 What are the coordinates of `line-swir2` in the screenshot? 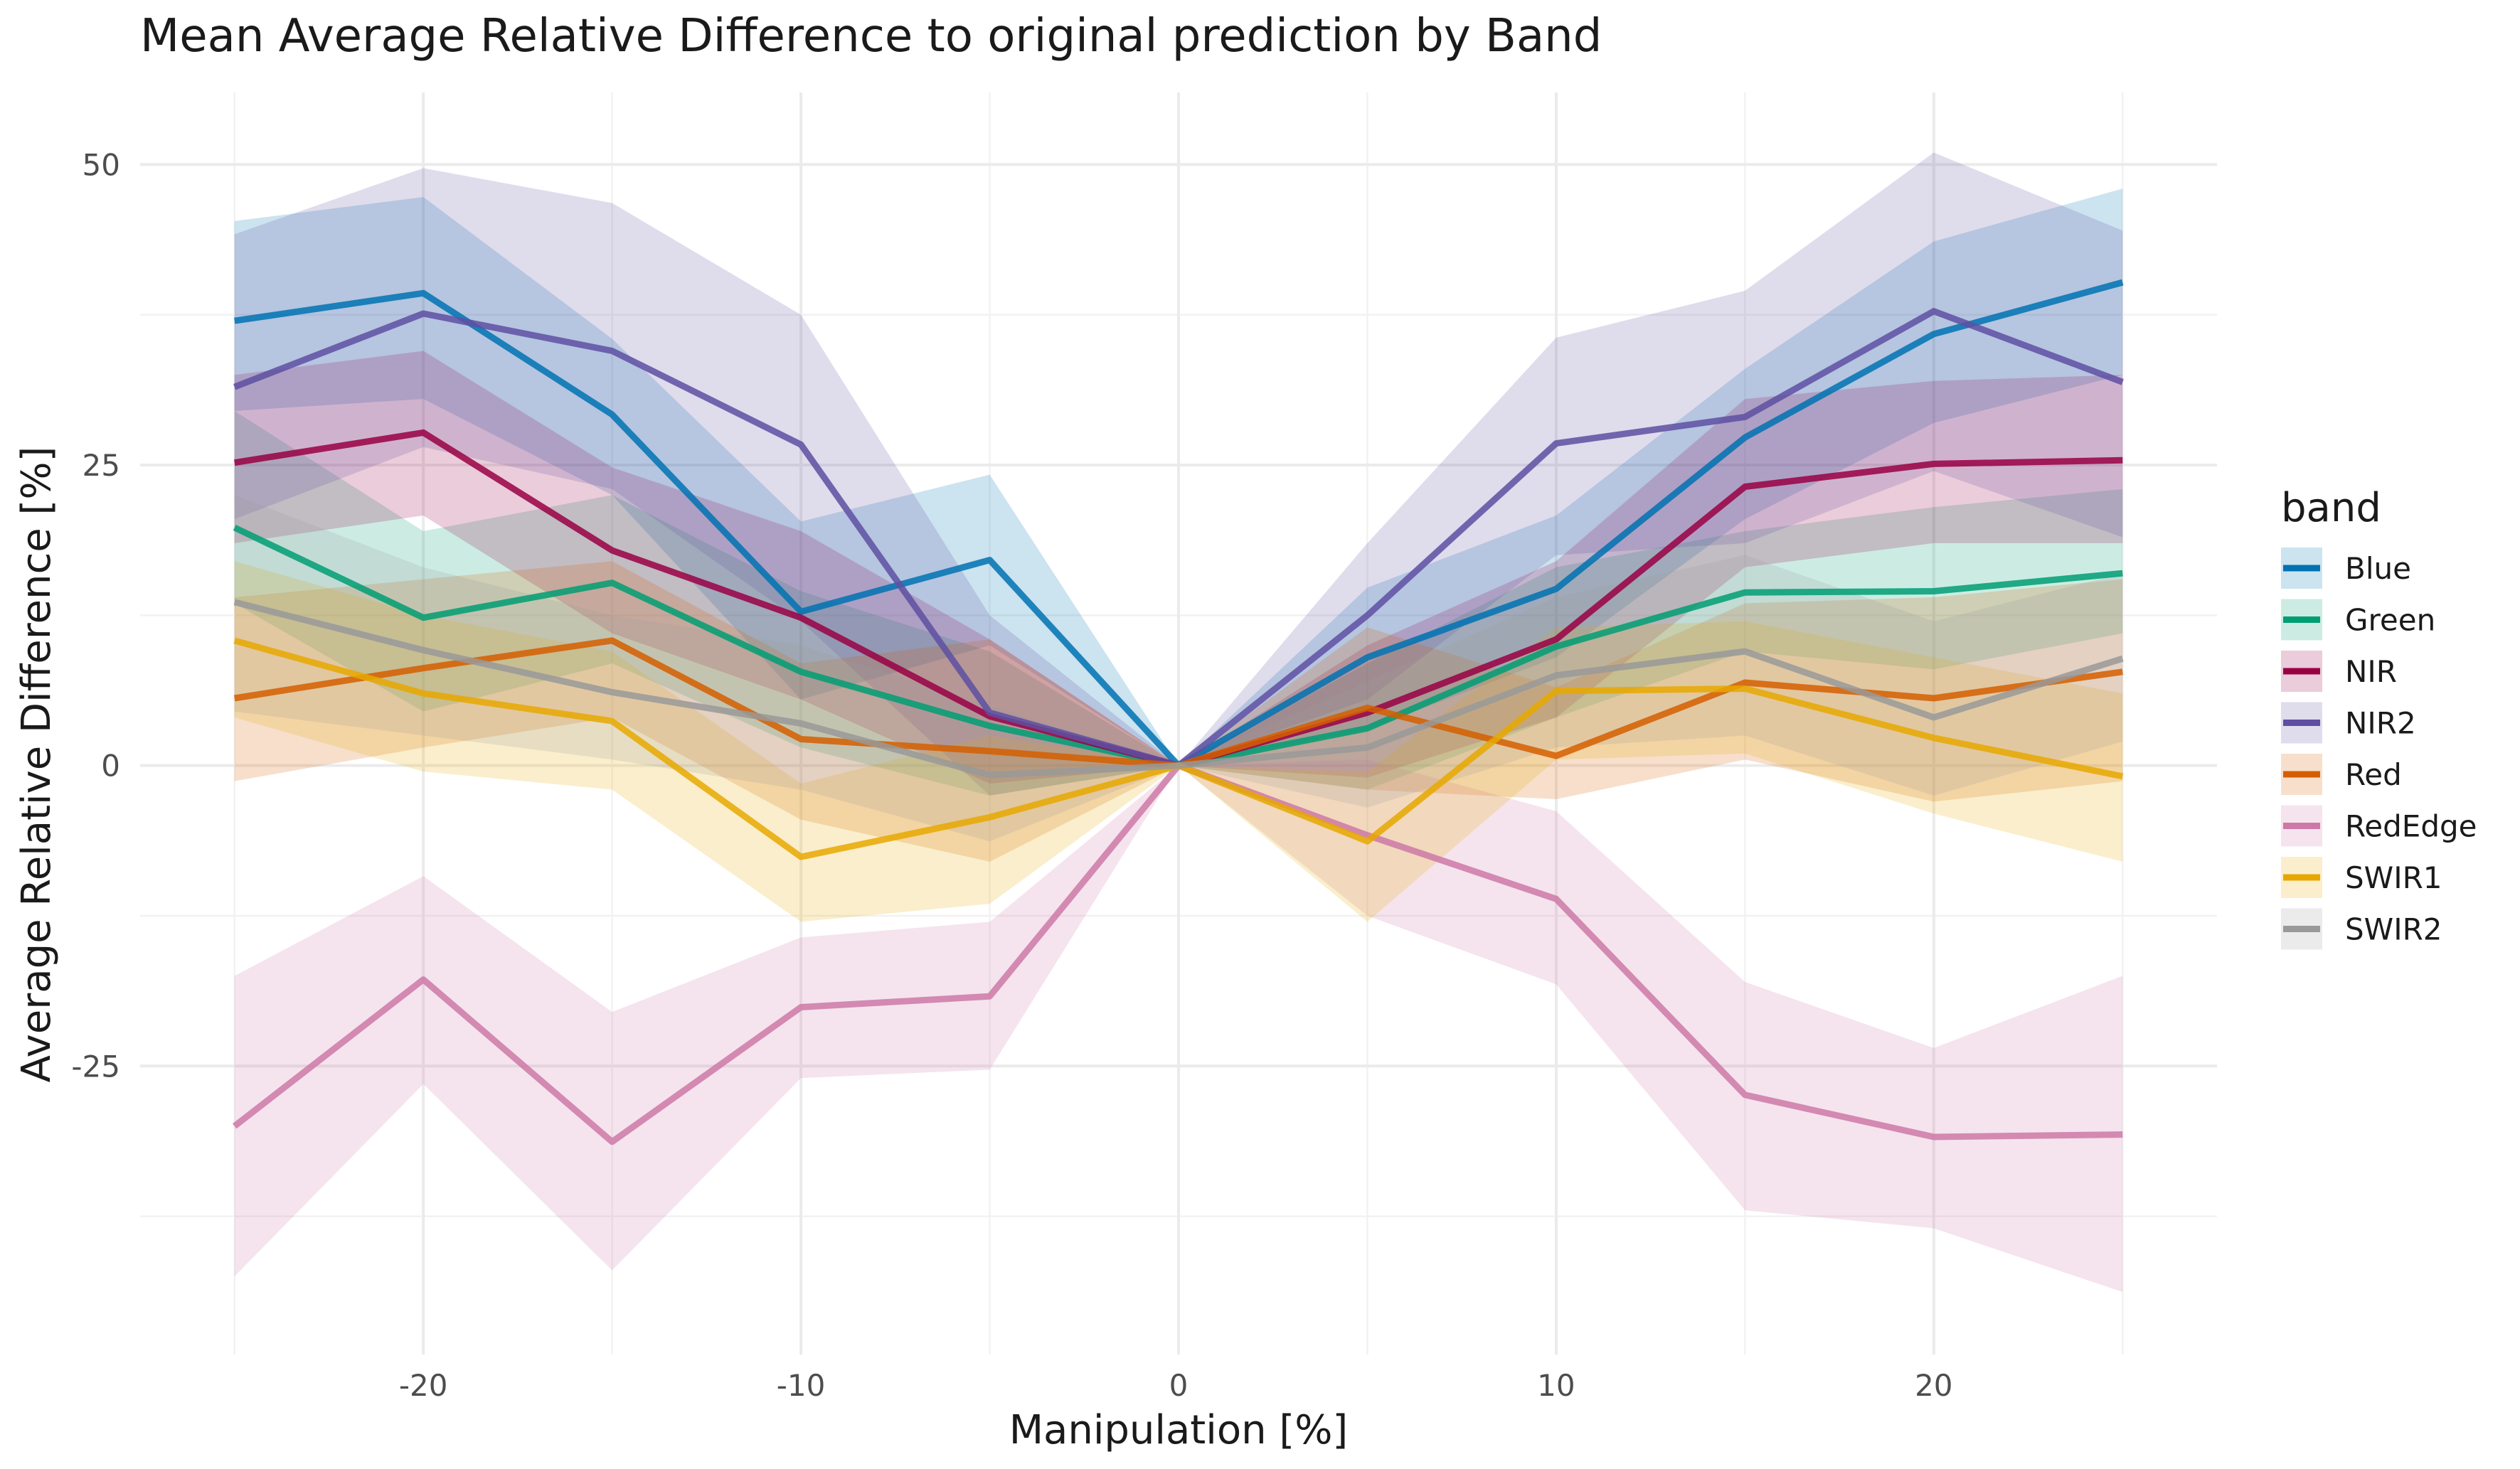 It's located at (1178, 689).